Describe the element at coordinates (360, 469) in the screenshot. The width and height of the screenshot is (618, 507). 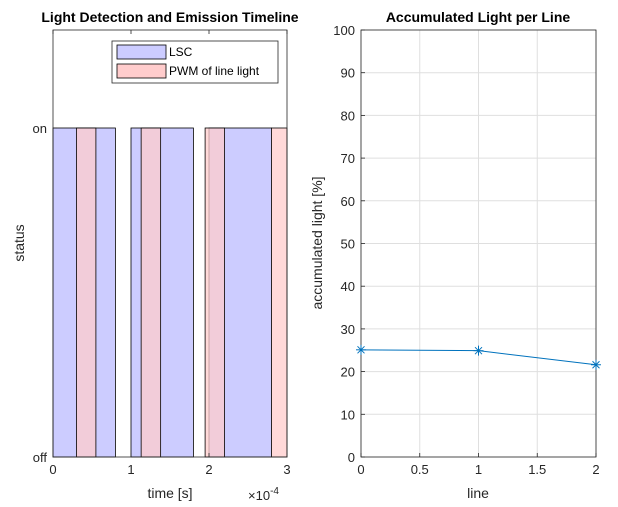
I see `line-x-tick-label: 0` at that location.